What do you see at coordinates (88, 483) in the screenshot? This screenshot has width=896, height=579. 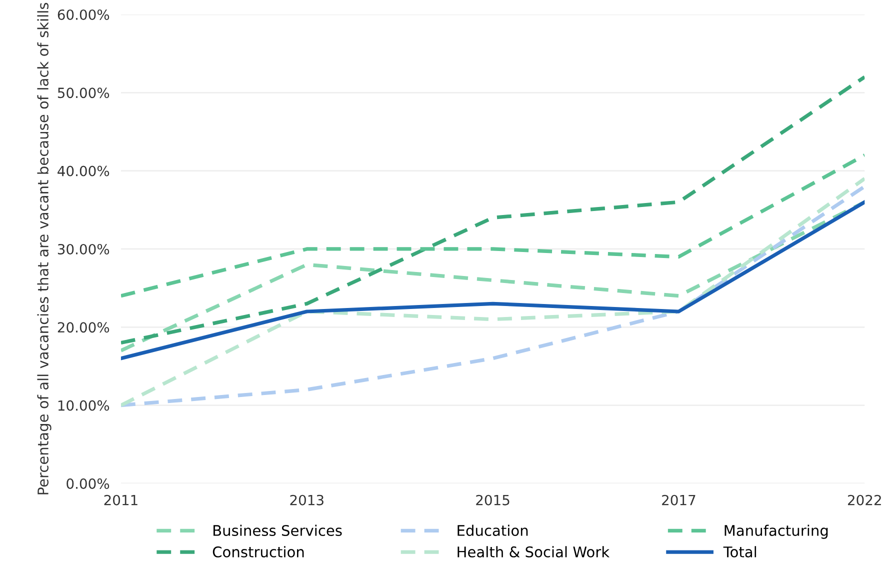 I see `y-tick-label: 0.00%` at bounding box center [88, 483].